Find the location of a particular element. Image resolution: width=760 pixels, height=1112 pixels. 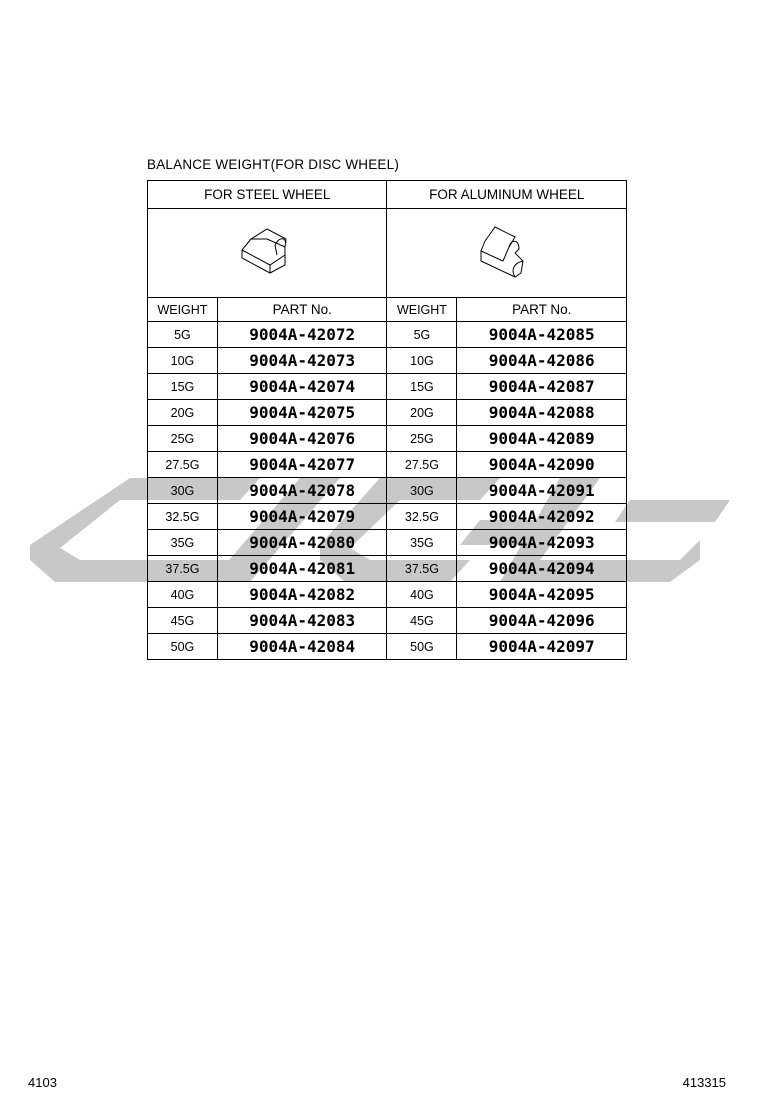

aluminum-part-number: 9004A-42091 is located at coordinates (541, 490).